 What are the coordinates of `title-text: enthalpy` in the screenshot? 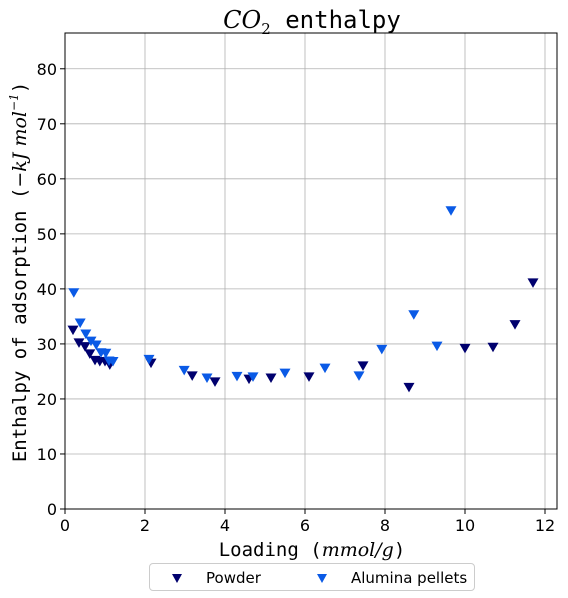 It's located at (336, 20).